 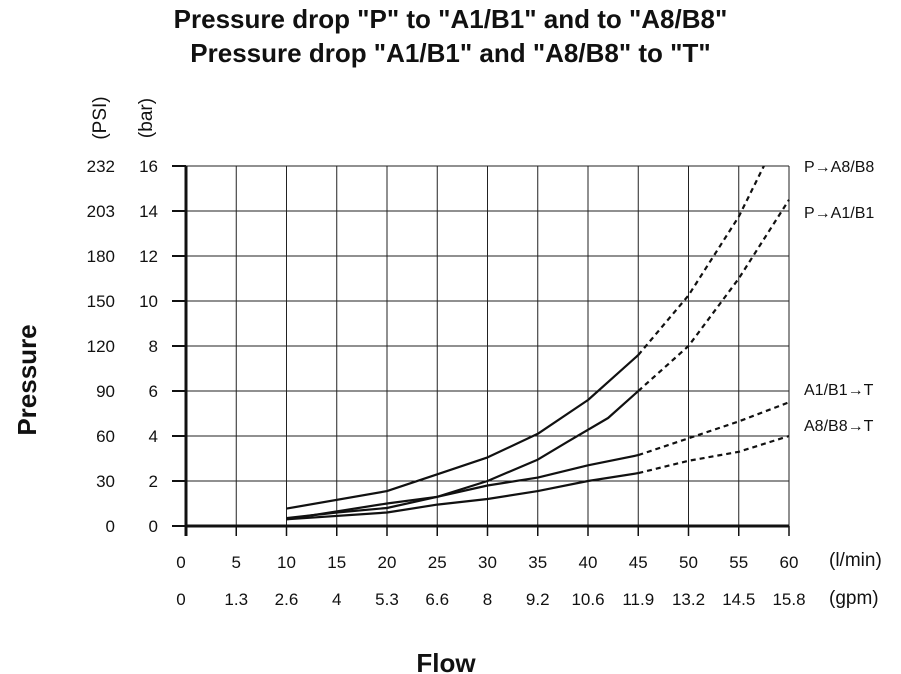 What do you see at coordinates (101, 256) in the screenshot?
I see `y-tick-label-psi: 180` at bounding box center [101, 256].